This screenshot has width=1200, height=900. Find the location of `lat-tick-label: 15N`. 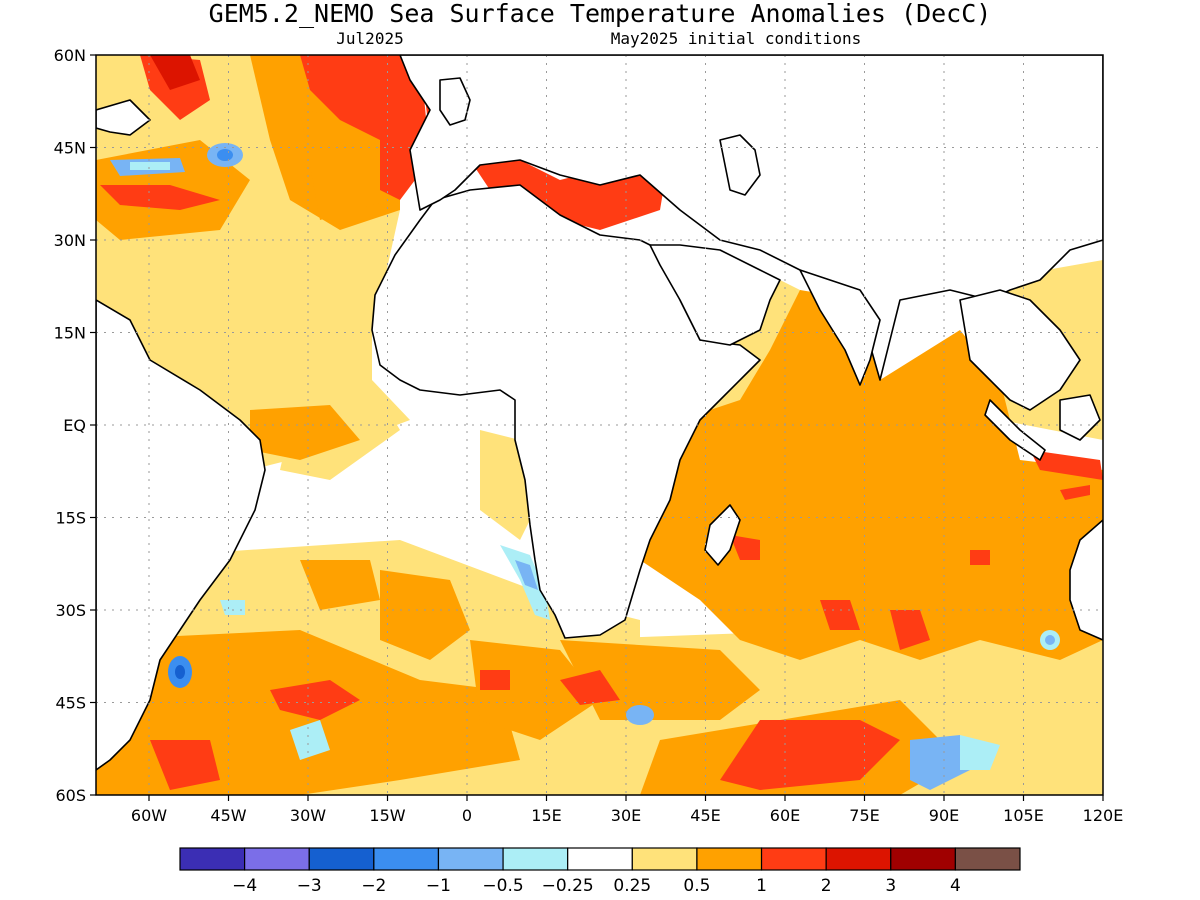

lat-tick-label: 15N is located at coordinates (70, 333).